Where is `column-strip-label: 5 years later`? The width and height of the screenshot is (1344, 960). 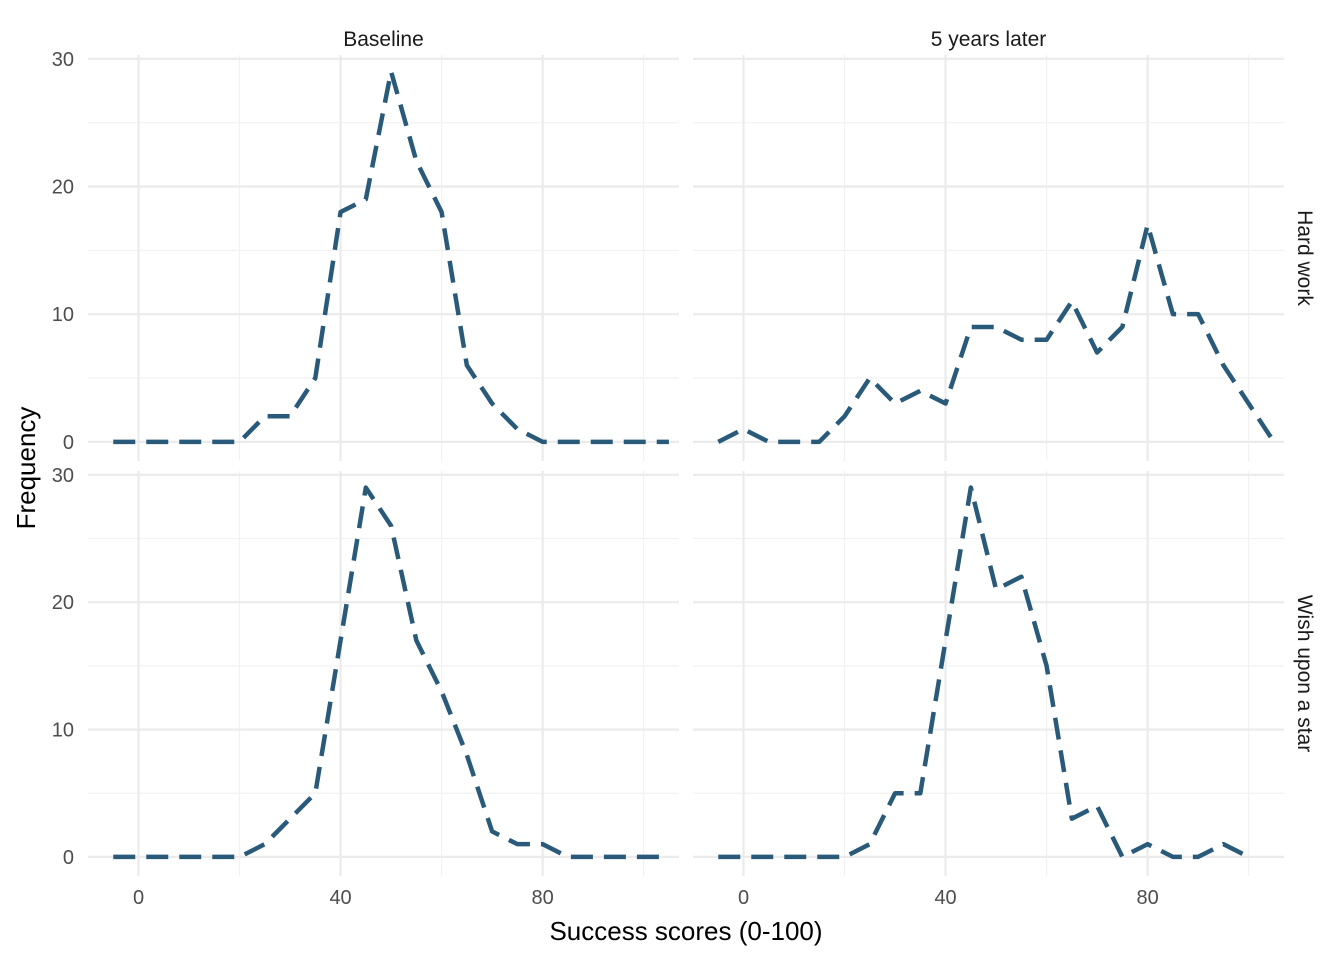 column-strip-label: 5 years later is located at coordinates (989, 39).